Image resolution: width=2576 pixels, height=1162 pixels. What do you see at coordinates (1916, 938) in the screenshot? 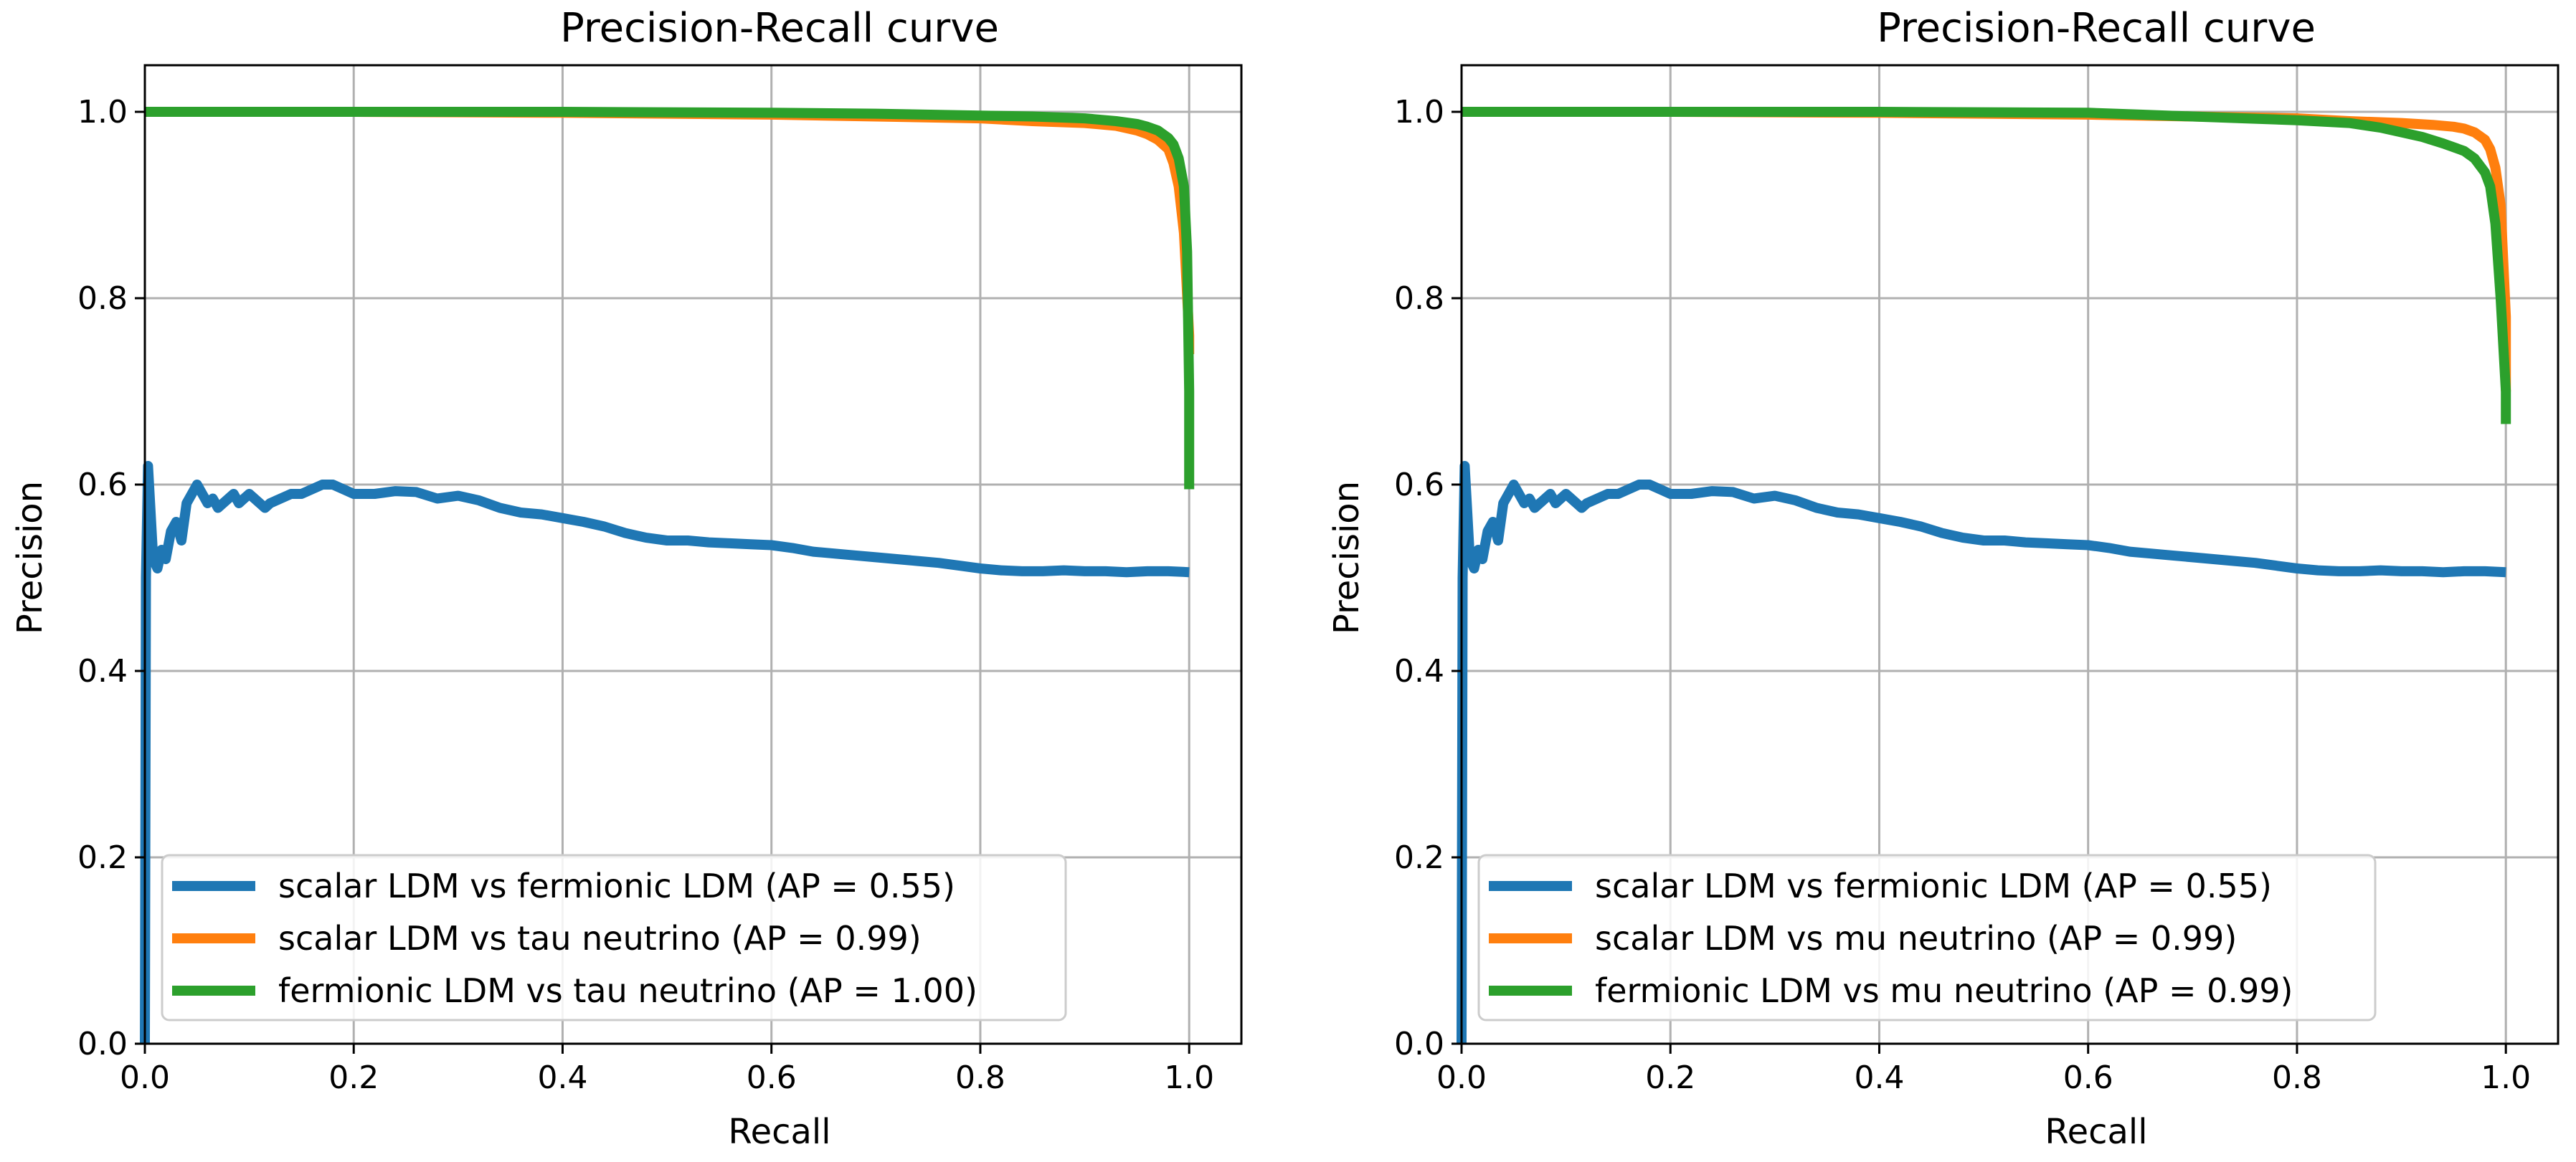
I see `legend-label-1: scalar LDM vs mu neutrino (AP = 0.99)` at bounding box center [1916, 938].